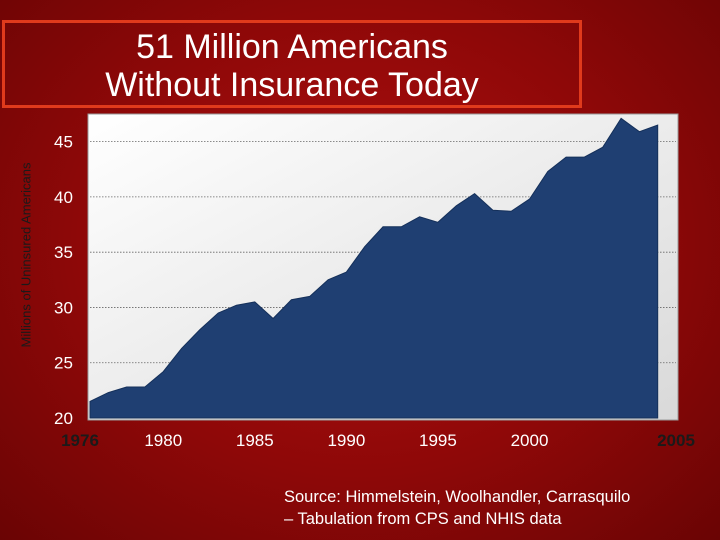 This screenshot has width=720, height=540. Describe the element at coordinates (63, 252) in the screenshot. I see `y-tick-label: 35` at that location.